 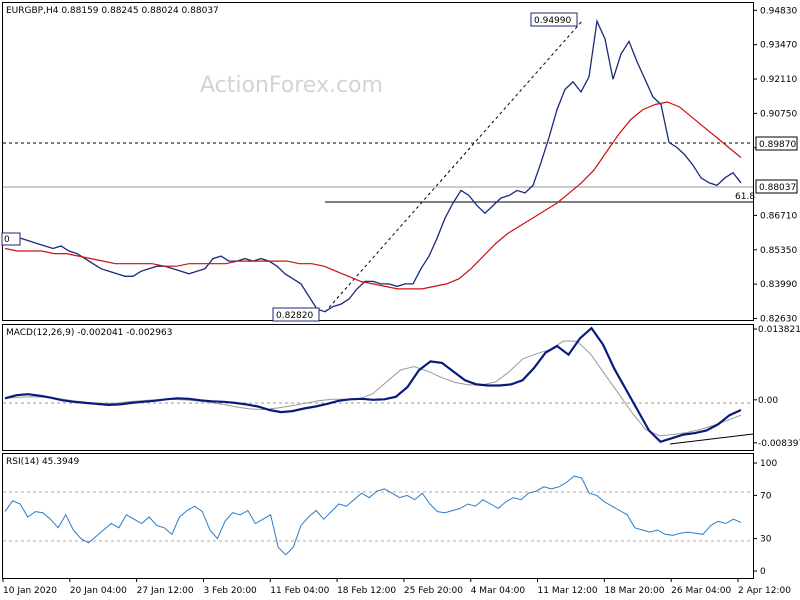 I want to click on rsi-panel-title: RSI(14) 45.3949, so click(x=42, y=462).